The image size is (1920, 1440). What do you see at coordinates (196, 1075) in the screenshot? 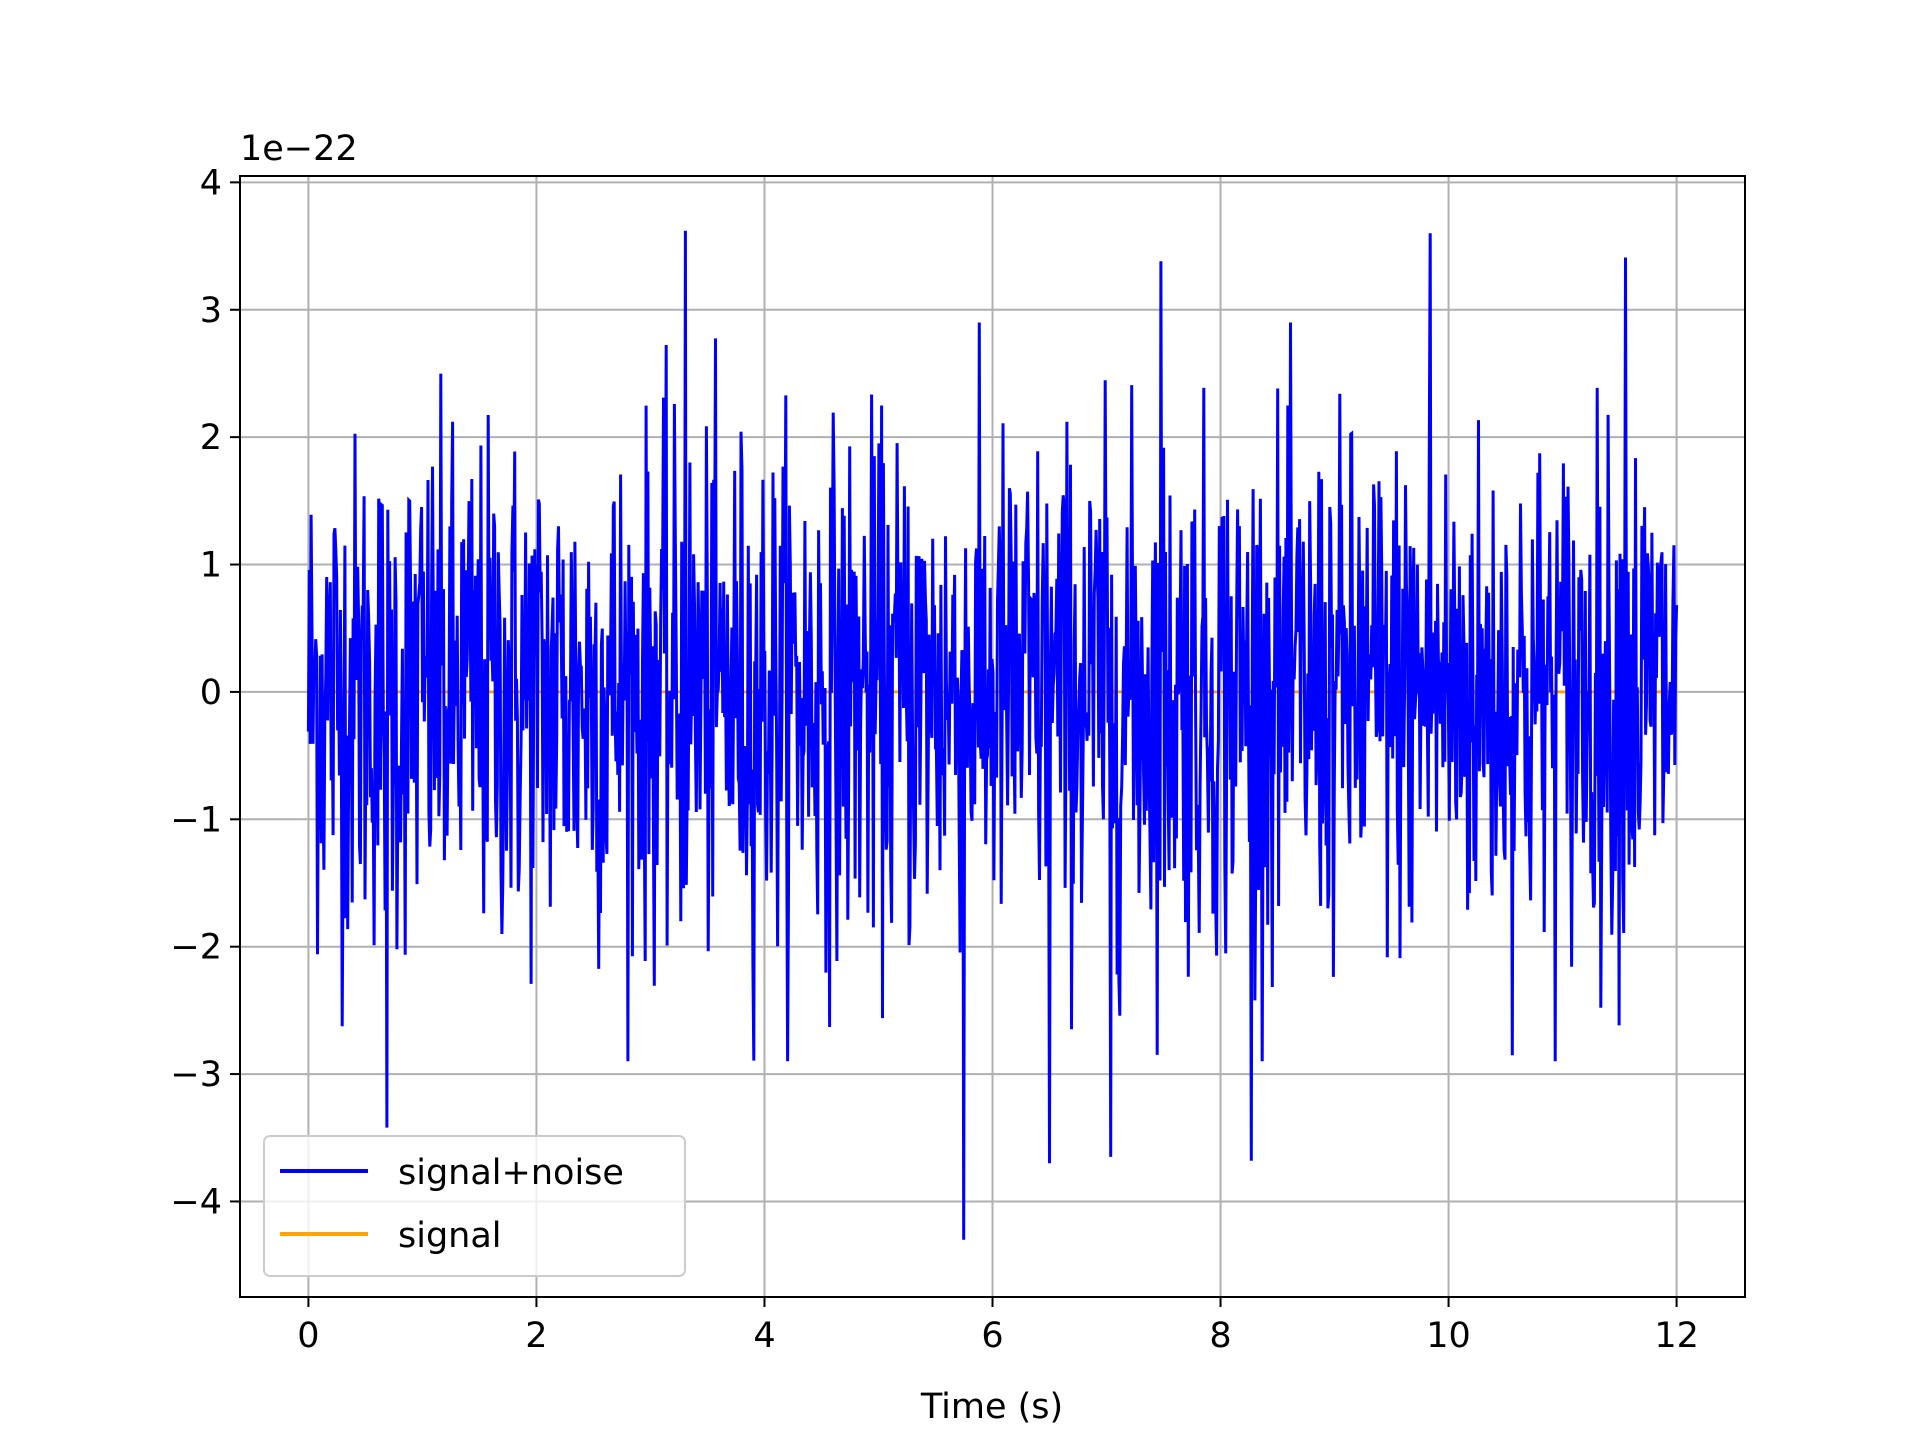
I see `y-tick-label: −3` at bounding box center [196, 1075].